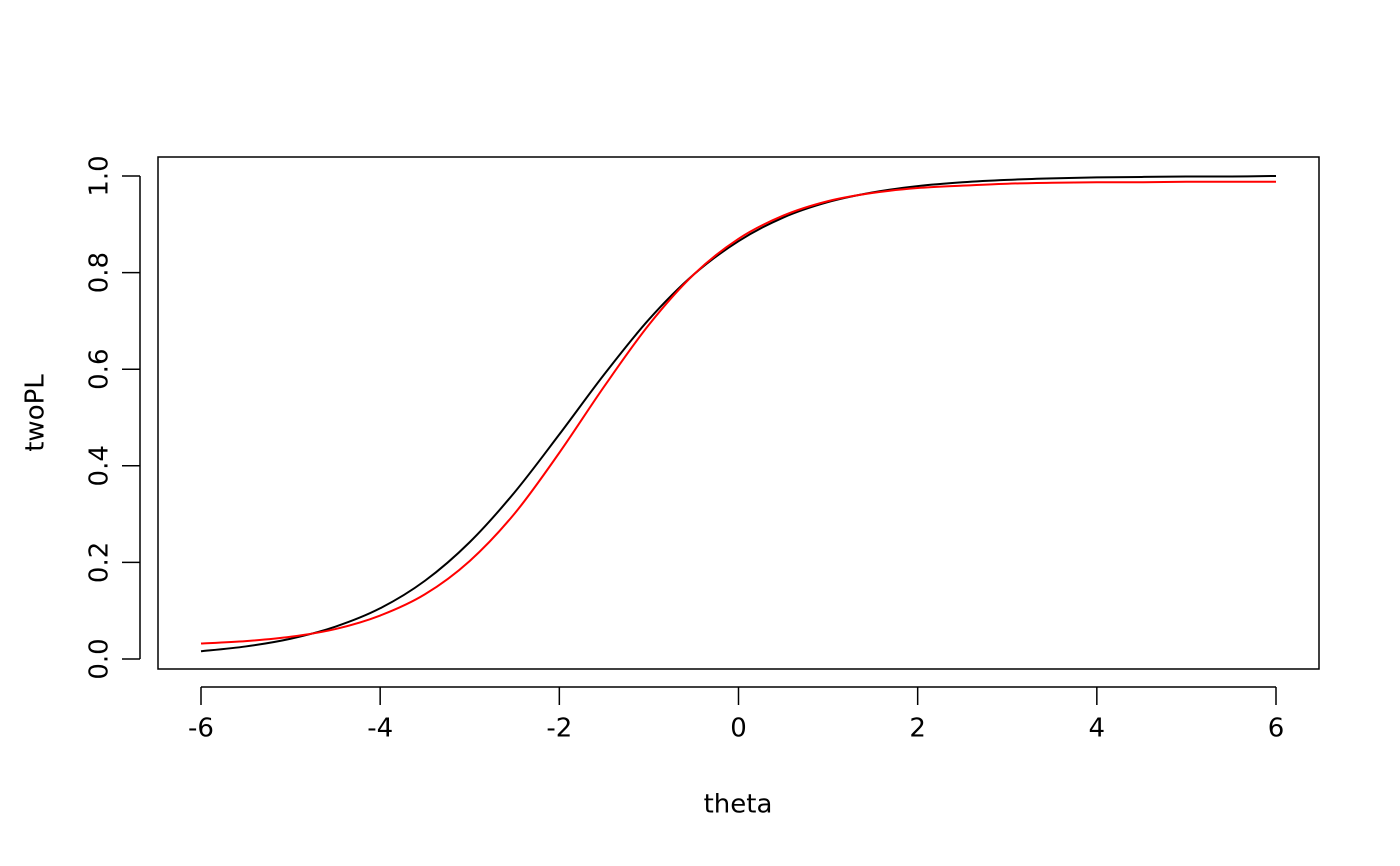 Image resolution: width=1400 pixels, height=866 pixels. What do you see at coordinates (100, 272) in the screenshot?
I see `y-tick-label: 0.8` at bounding box center [100, 272].